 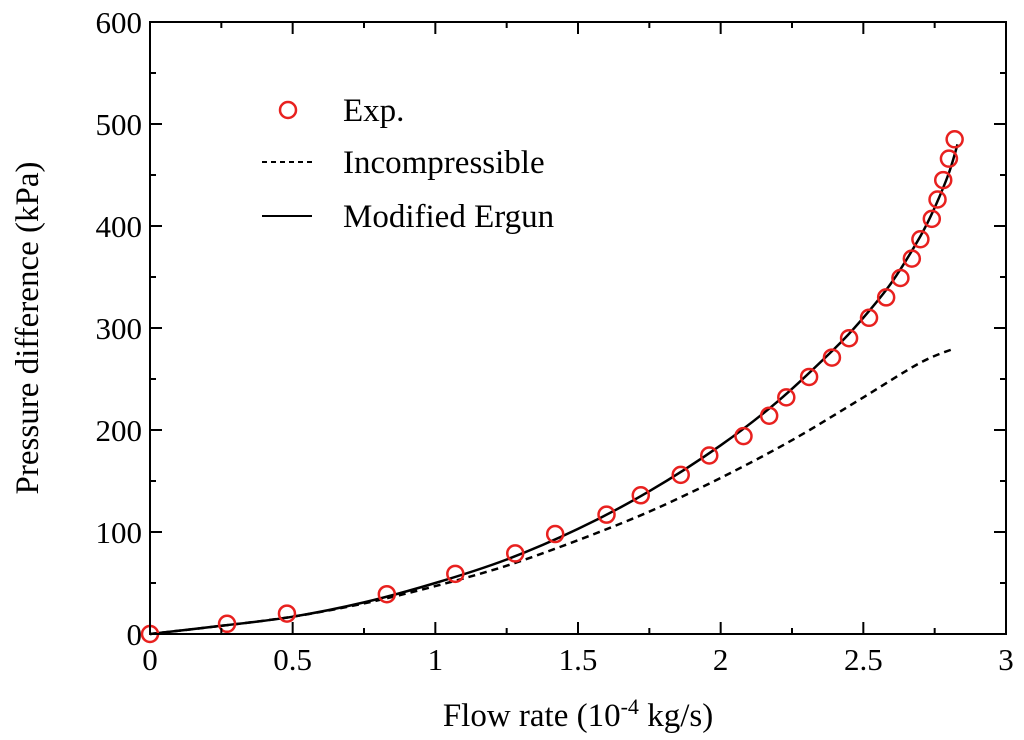 I want to click on y-tick-label: 0, so click(x=135, y=634).